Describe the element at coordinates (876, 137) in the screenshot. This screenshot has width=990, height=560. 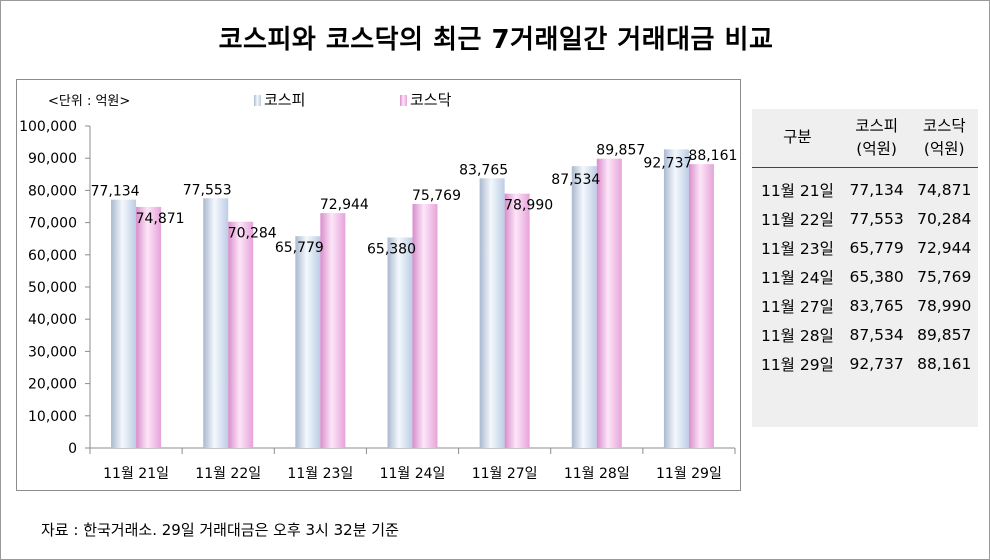
I see `header-kospi: 코스피 (억원)` at that location.